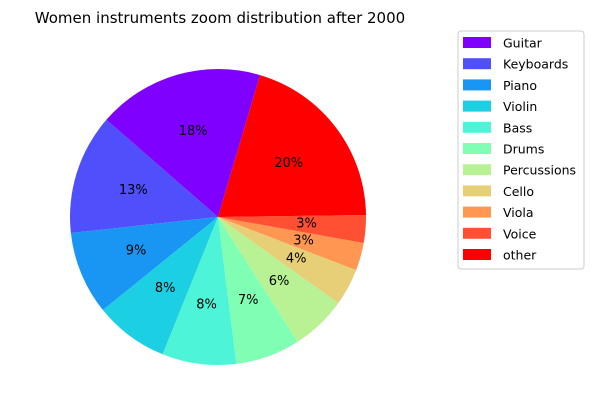 This screenshot has width=598, height=411. What do you see at coordinates (144, 264) in the screenshot?
I see `slice-piano` at bounding box center [144, 264].